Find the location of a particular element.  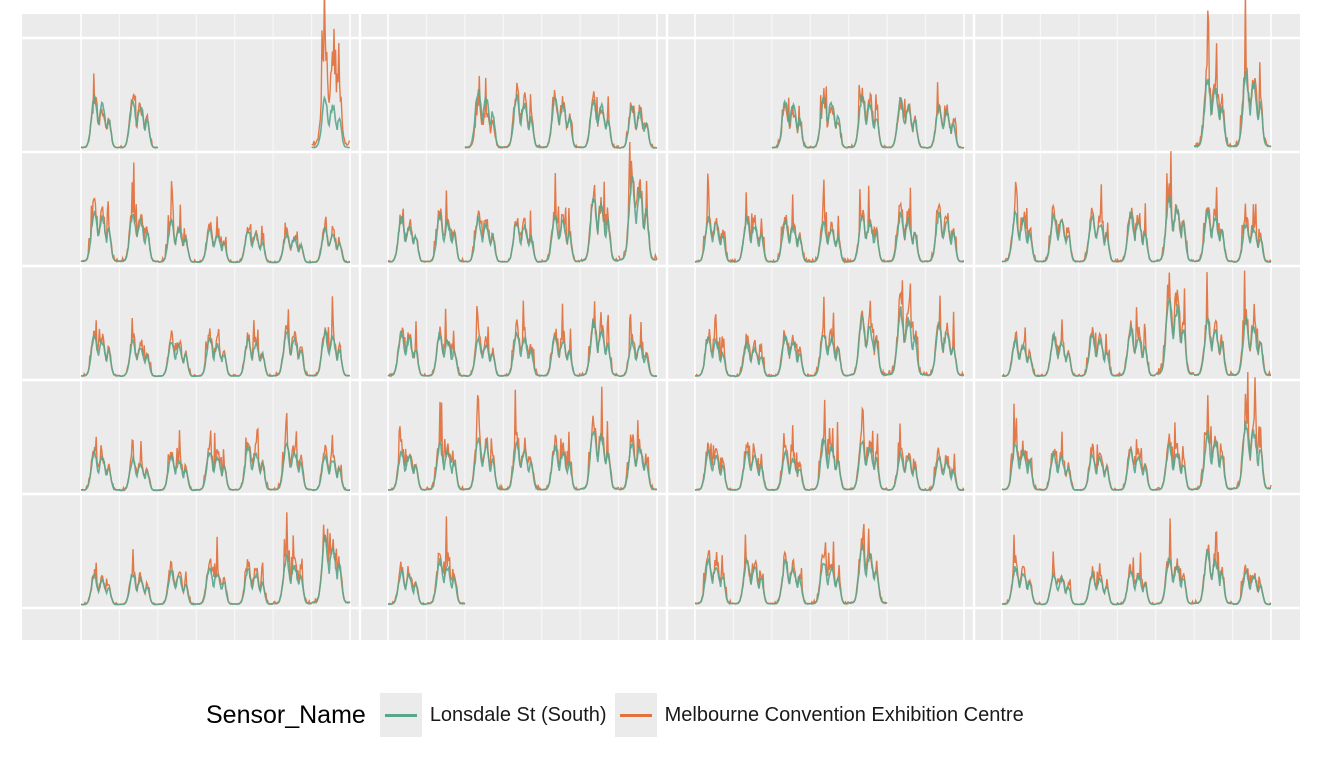

facet-r4-c3 is located at coordinates (1136, 562).